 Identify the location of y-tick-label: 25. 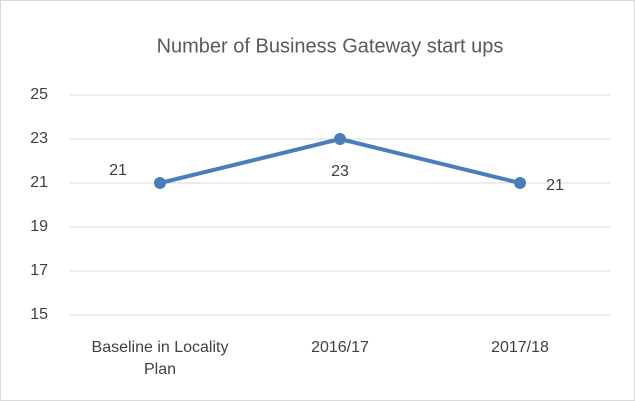
(39, 94).